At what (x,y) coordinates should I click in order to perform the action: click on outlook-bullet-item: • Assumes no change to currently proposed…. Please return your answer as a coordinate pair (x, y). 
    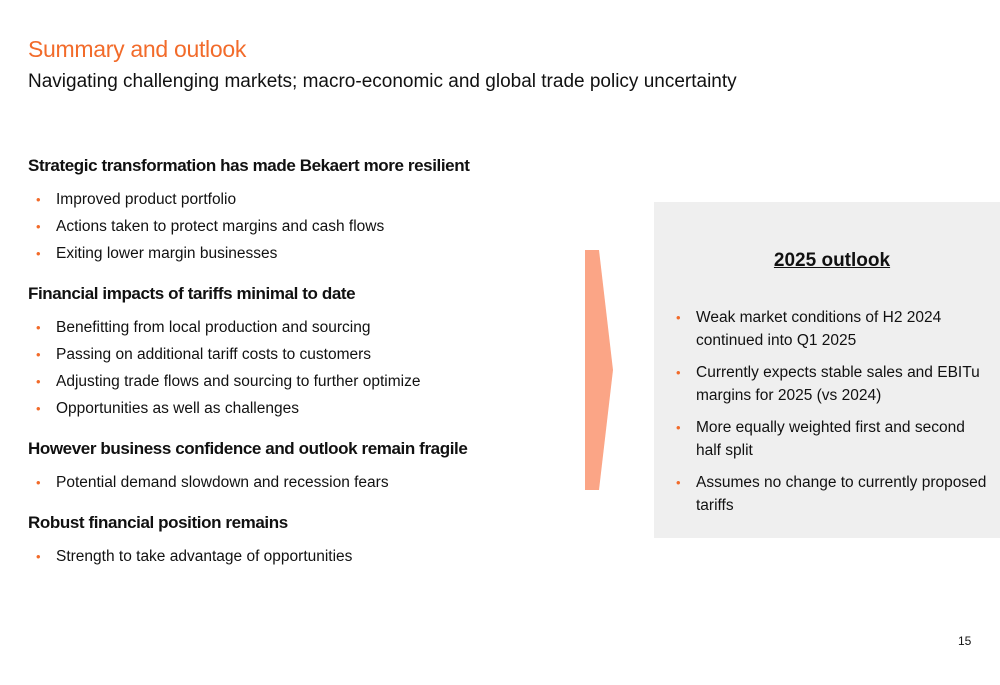
    Looking at the image, I should click on (830, 494).